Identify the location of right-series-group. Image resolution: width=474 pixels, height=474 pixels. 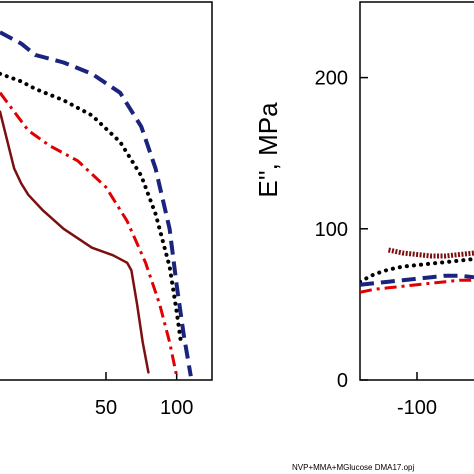
(417, 270).